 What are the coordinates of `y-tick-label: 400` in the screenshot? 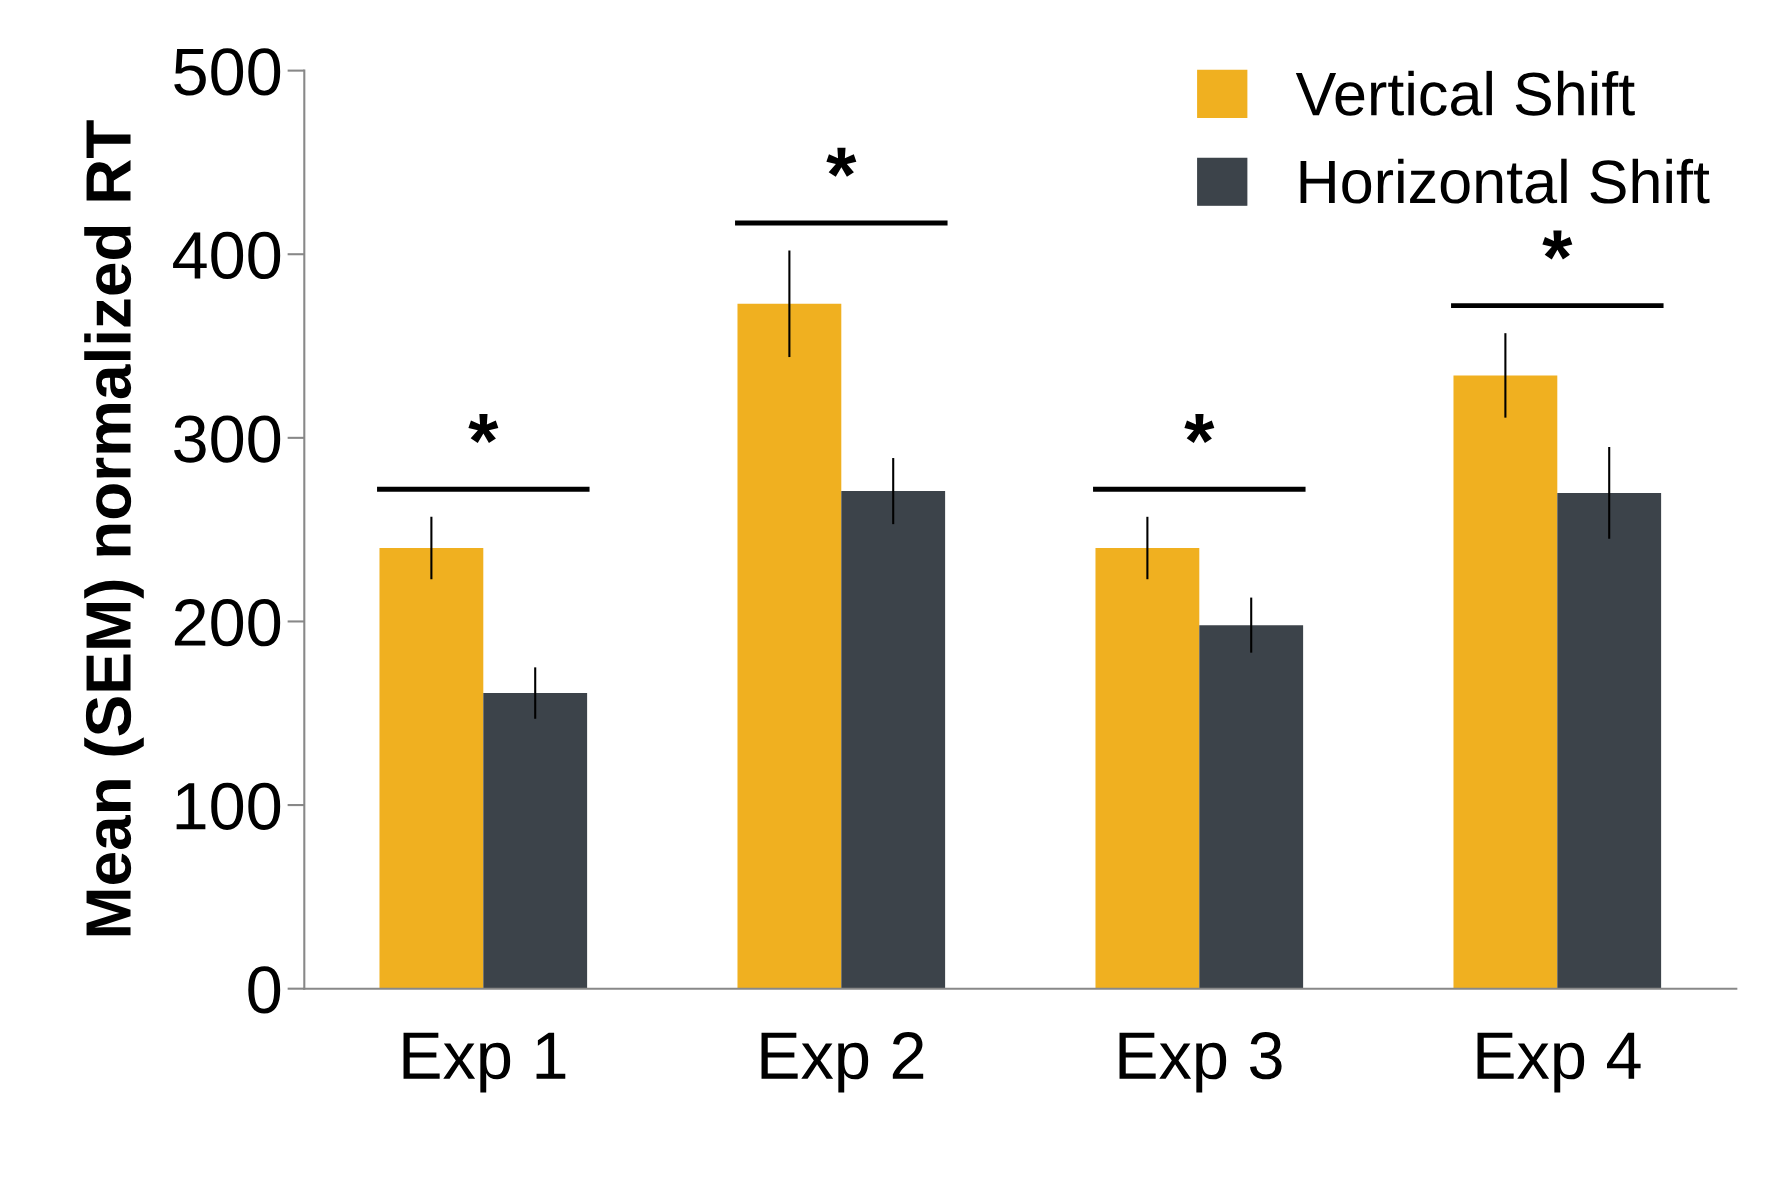 It's located at (227, 255).